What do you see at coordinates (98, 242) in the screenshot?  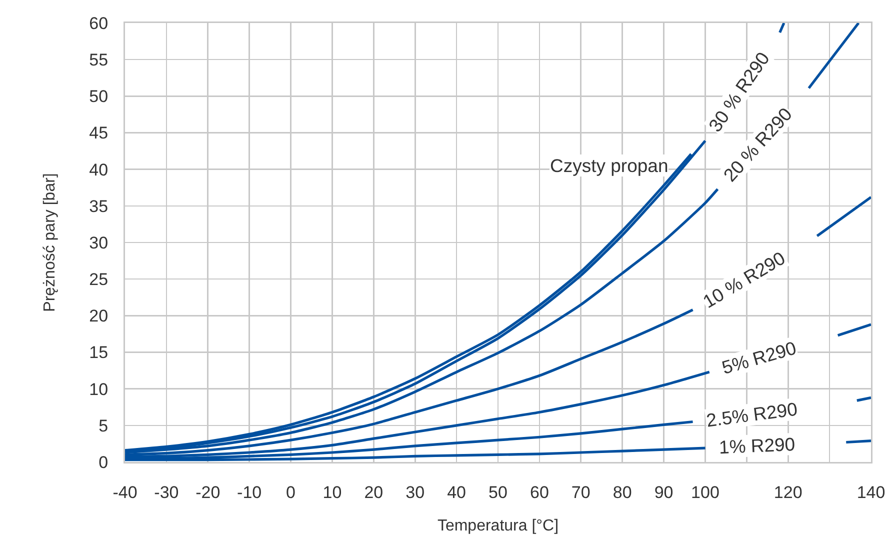 I see `y-tick-label: 30` at bounding box center [98, 242].